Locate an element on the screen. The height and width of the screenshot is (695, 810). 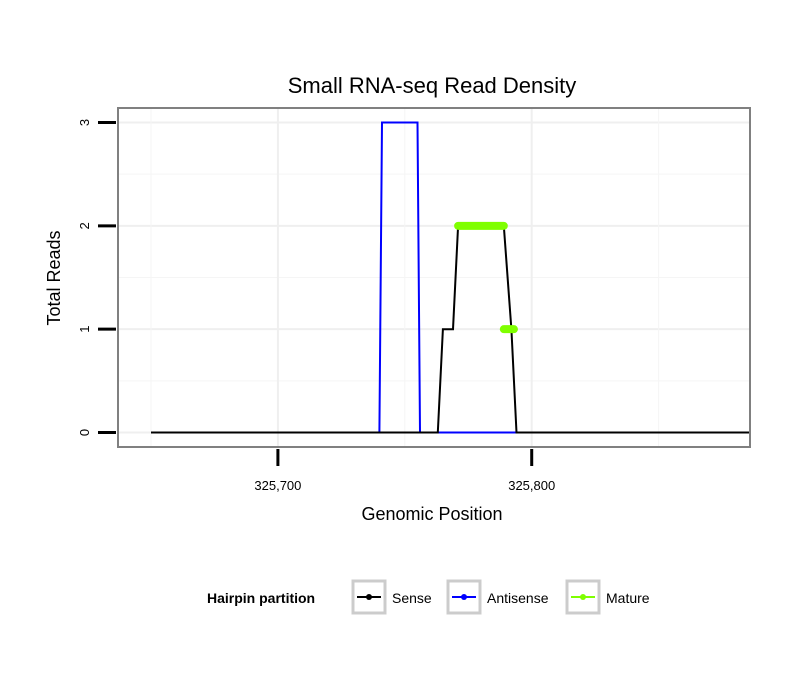
x-tick-label: 325,700 is located at coordinates (277, 485).